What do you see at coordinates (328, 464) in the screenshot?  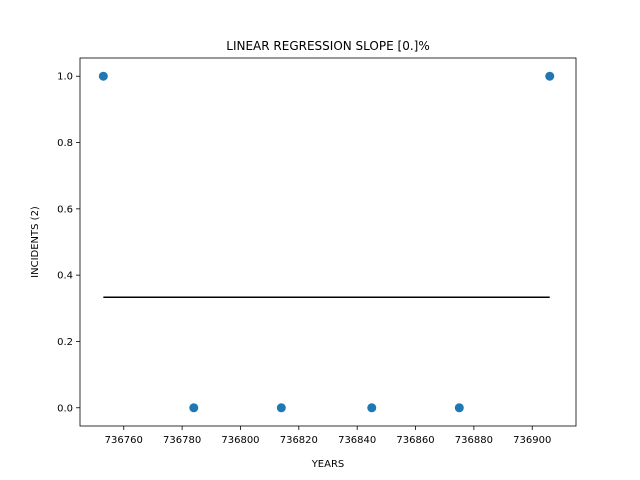 I see `x-axis-title: YEARS` at bounding box center [328, 464].